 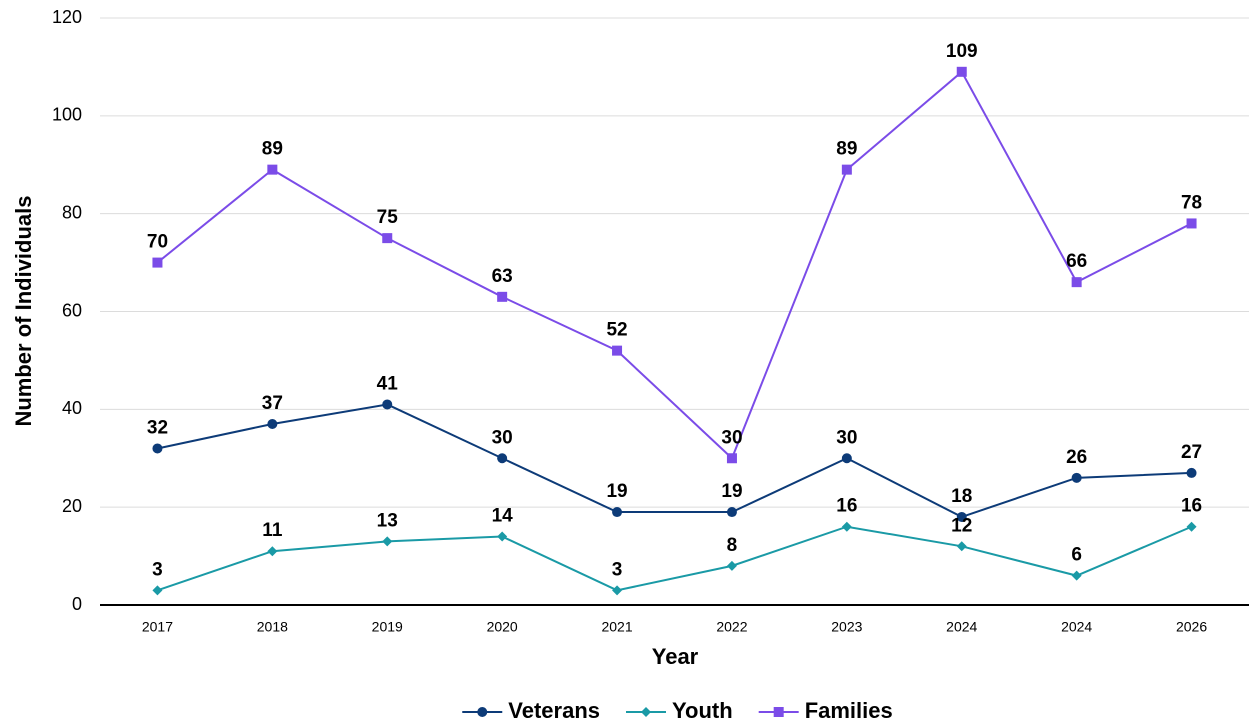 I want to click on data-label: 78, so click(x=1191, y=202).